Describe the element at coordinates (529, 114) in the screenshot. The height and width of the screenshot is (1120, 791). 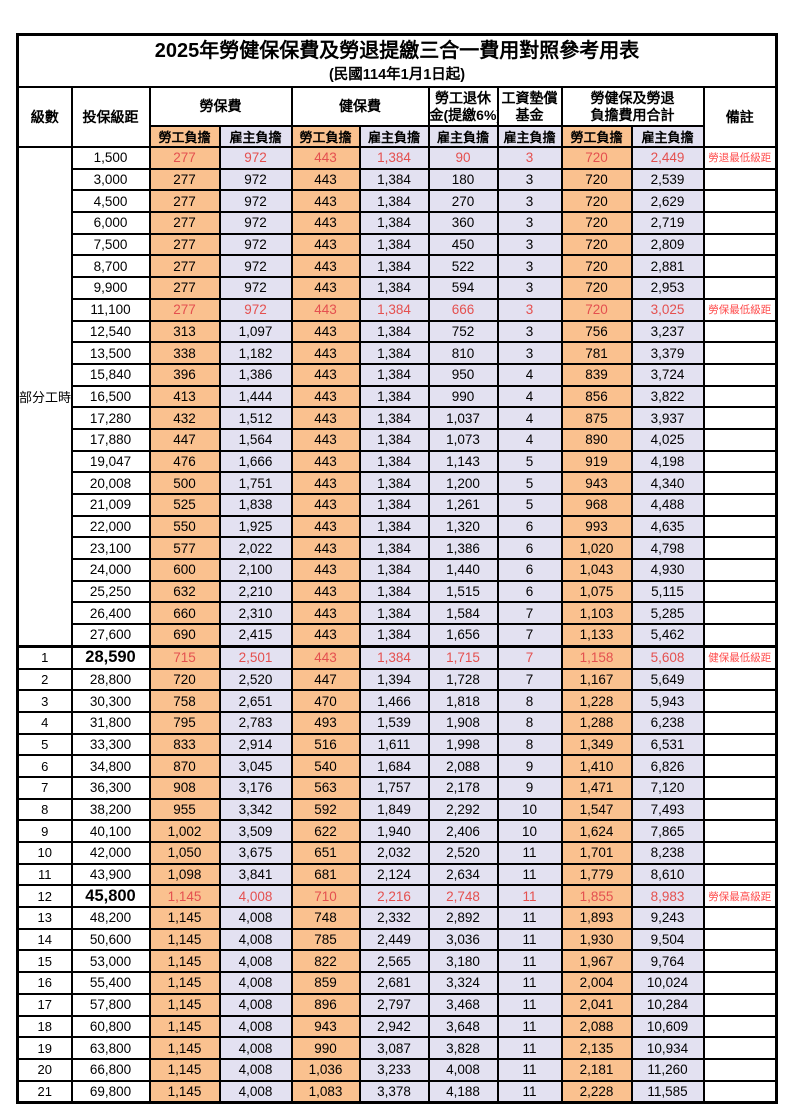
I see `header-wage-fund-line2: 基金` at that location.